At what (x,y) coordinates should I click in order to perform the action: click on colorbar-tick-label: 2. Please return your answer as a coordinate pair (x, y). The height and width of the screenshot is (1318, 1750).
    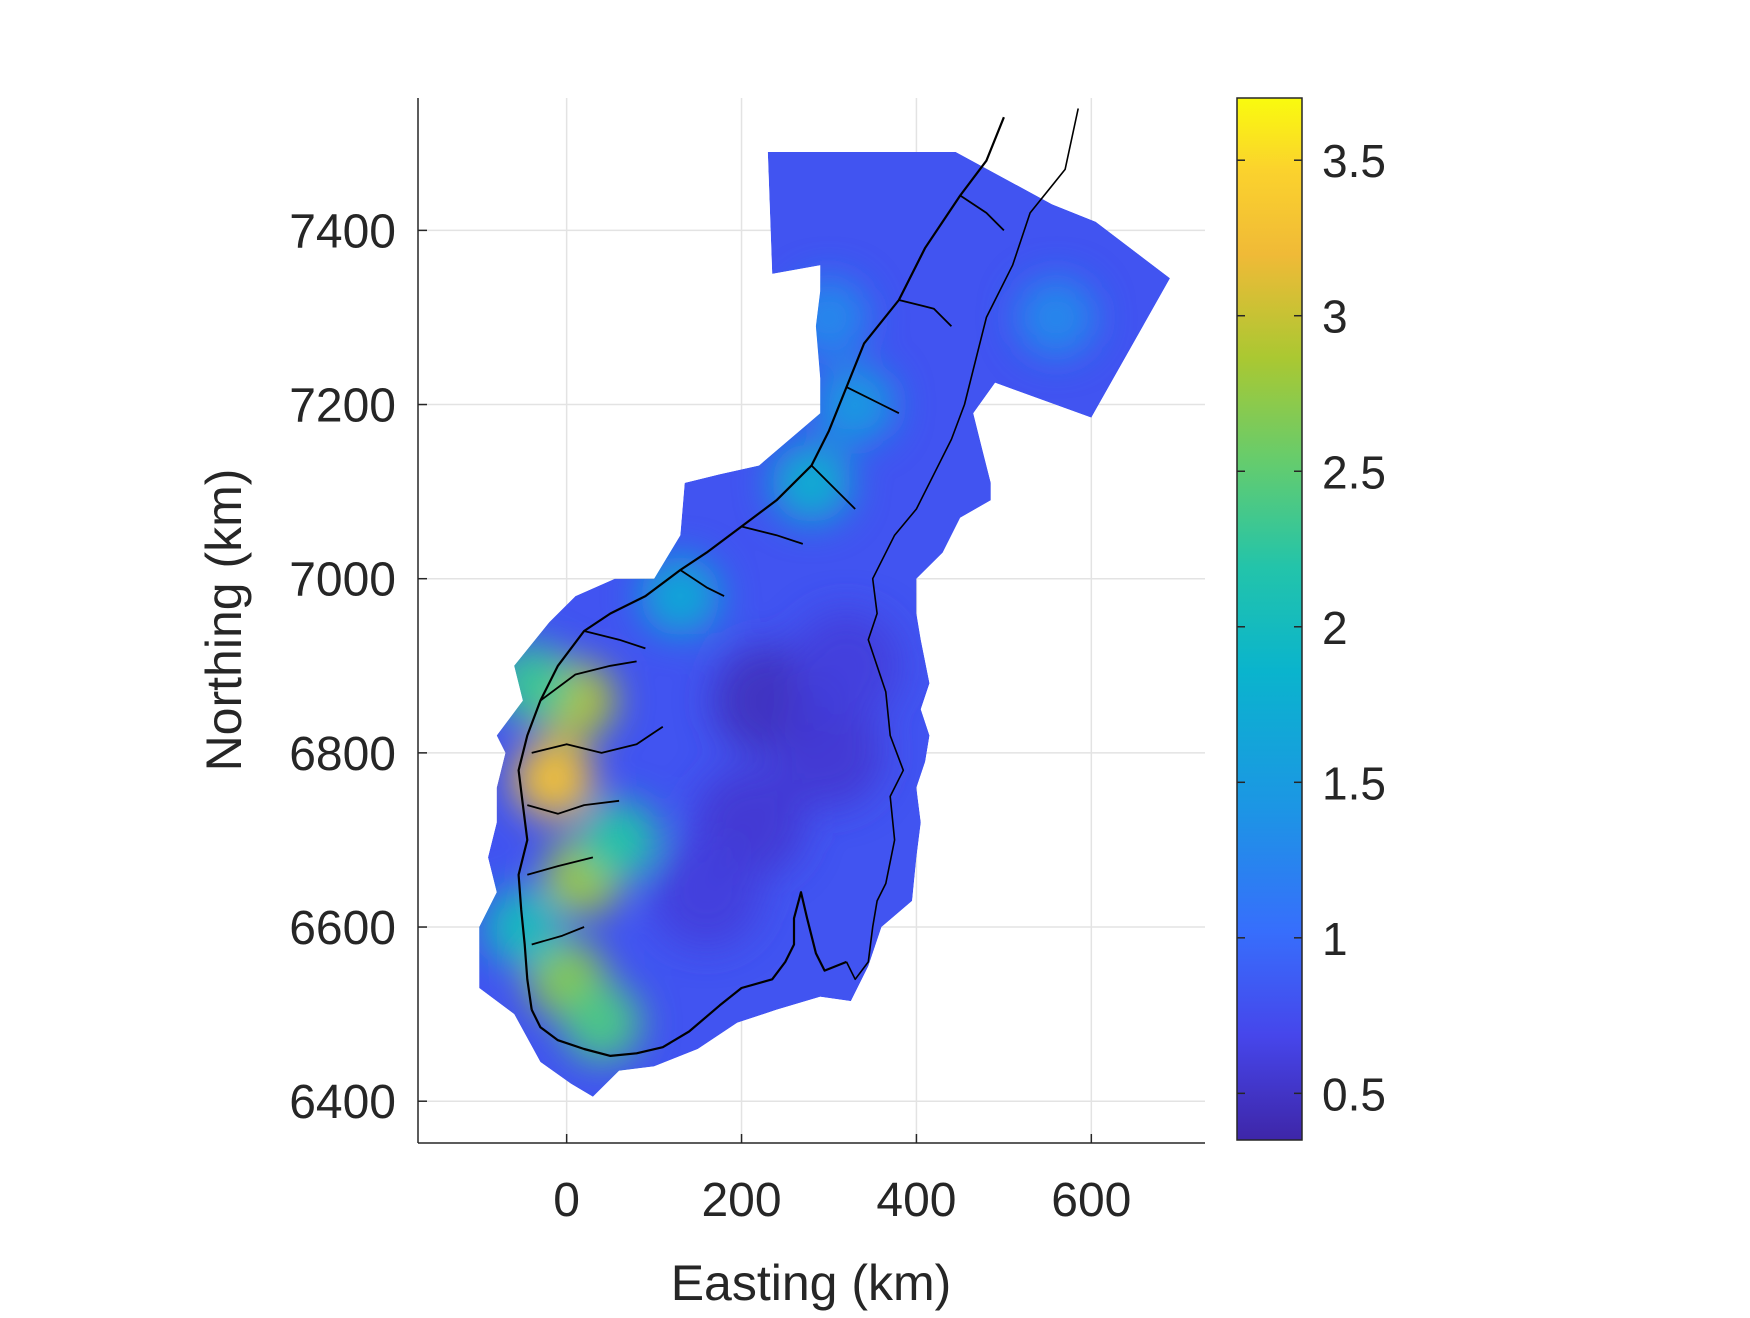
    Looking at the image, I should click on (1335, 628).